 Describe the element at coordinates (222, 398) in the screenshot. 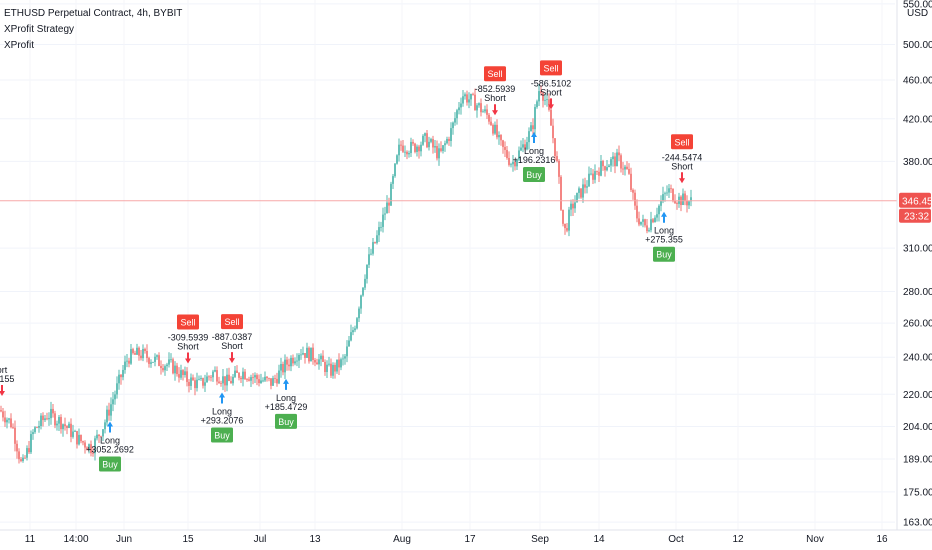

I see `long-arrow-icon` at that location.